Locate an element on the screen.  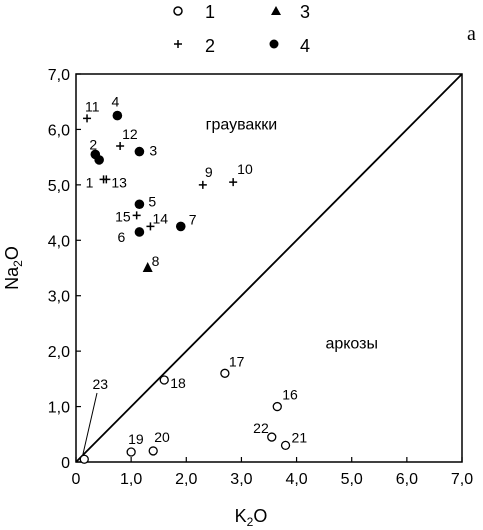
point-label-13: 13 is located at coordinates (119, 182).